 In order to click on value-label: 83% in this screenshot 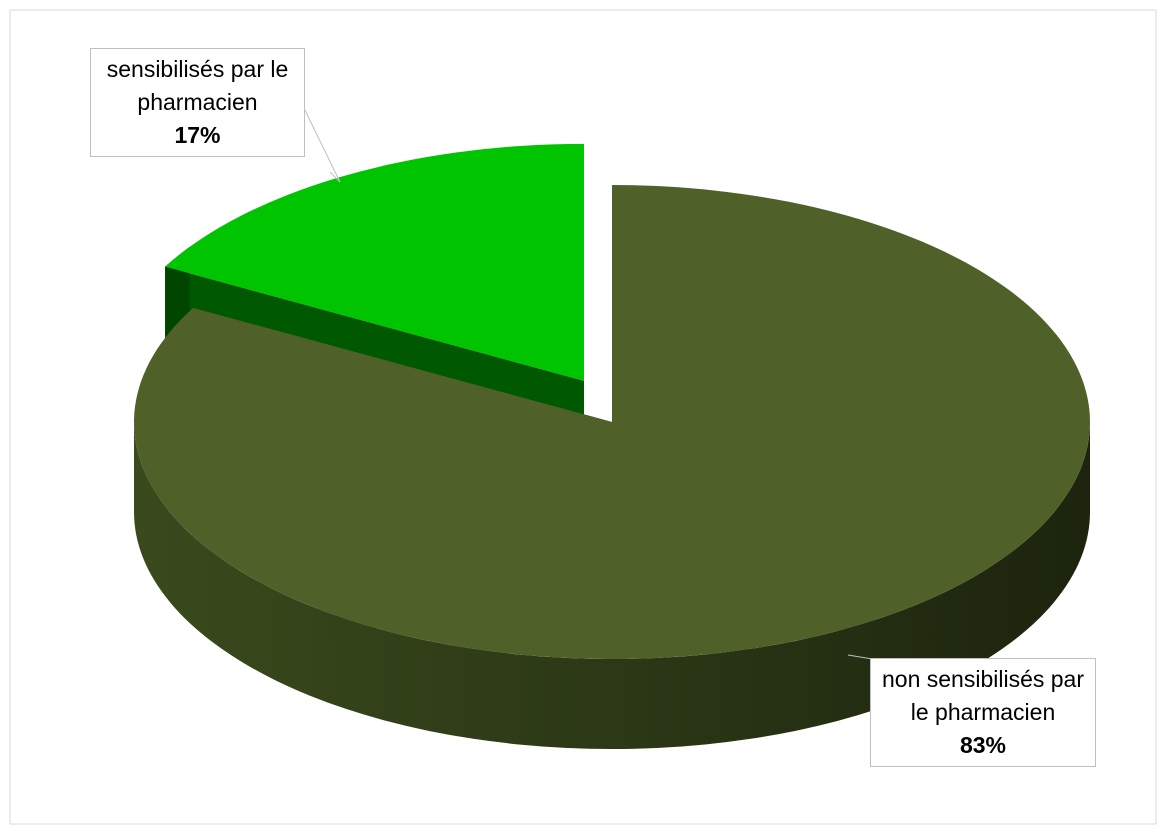, I will do `click(983, 745)`.